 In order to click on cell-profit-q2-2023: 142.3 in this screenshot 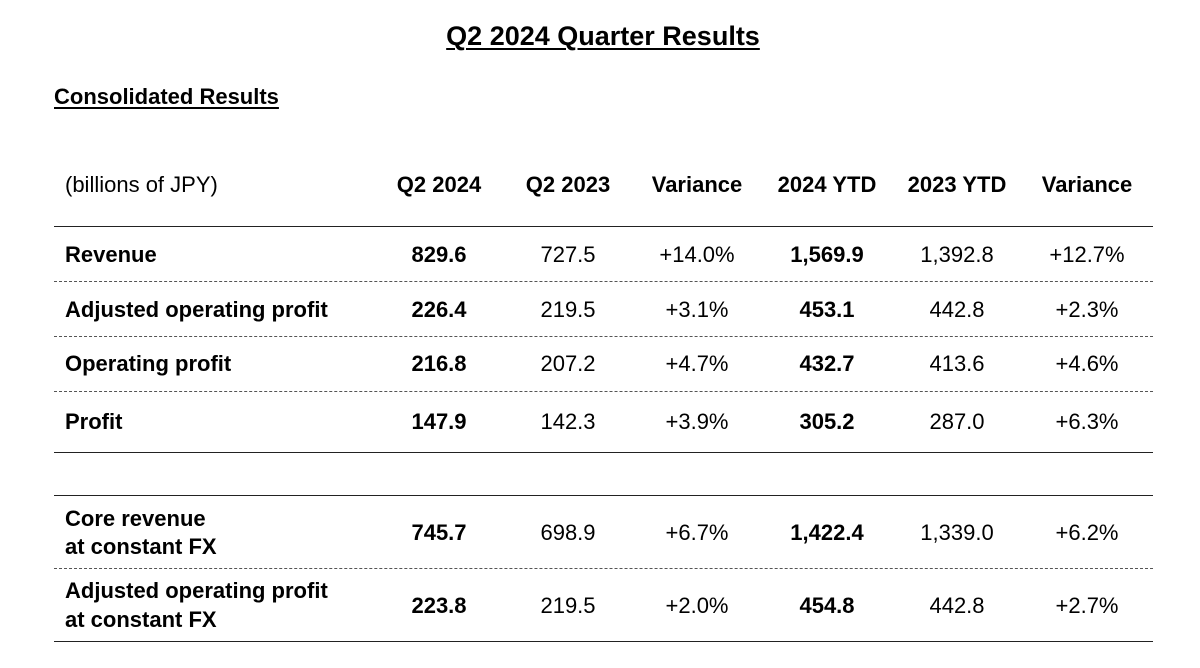, I will do `click(568, 421)`.